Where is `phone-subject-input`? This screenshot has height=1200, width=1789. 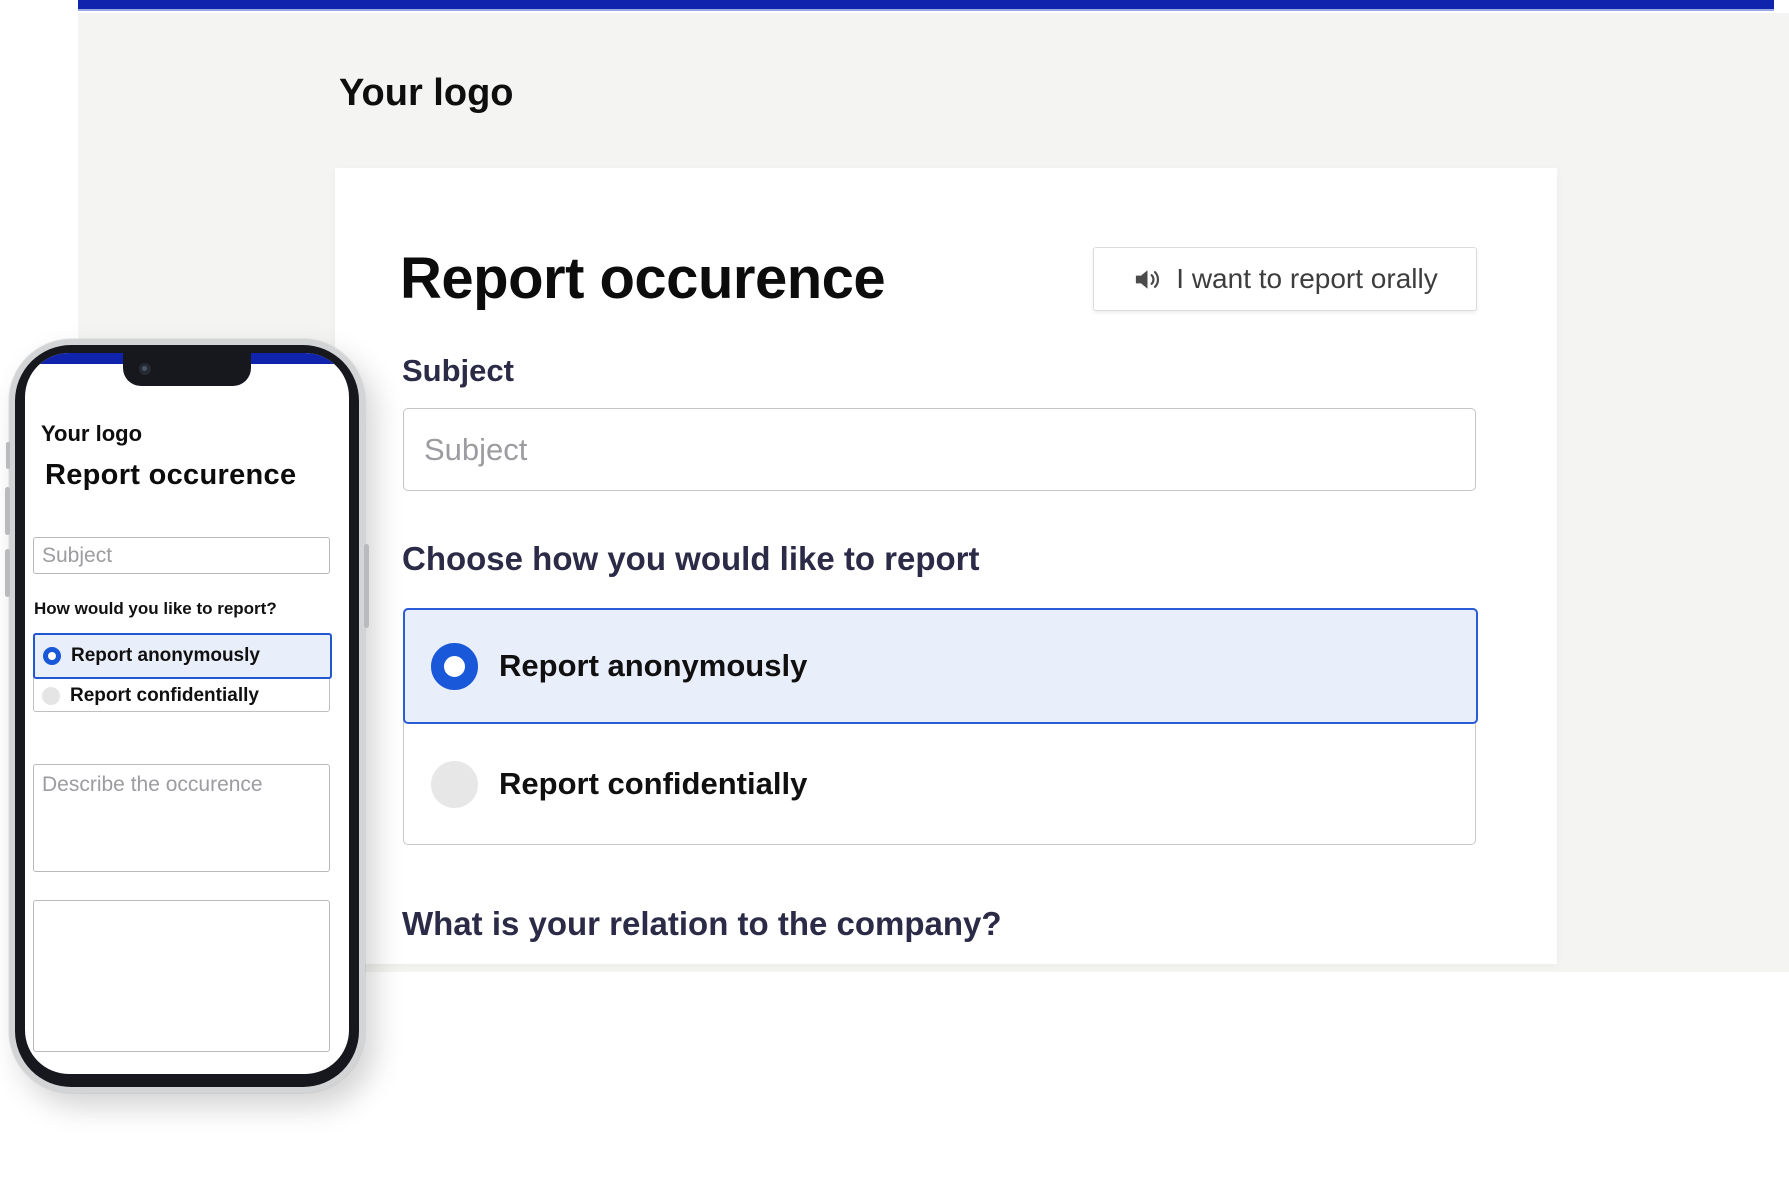 phone-subject-input is located at coordinates (181, 555).